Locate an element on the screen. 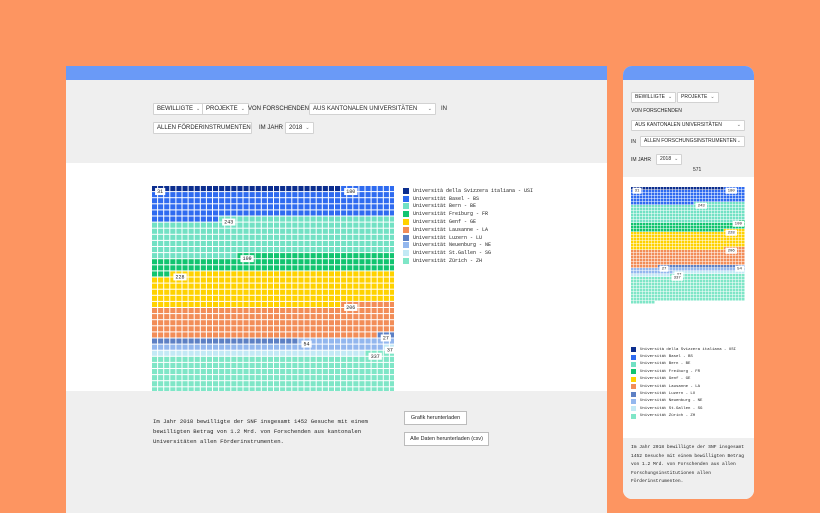  value-label-text: 243 is located at coordinates (228, 223).